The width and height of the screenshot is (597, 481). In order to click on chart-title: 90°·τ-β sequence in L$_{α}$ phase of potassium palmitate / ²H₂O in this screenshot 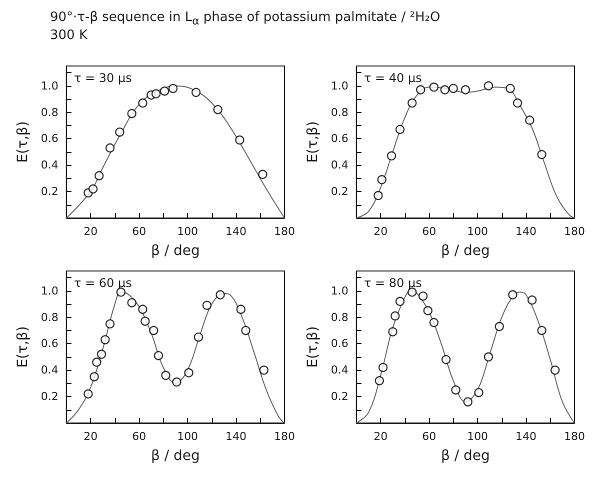, I will do `click(245, 19)`.